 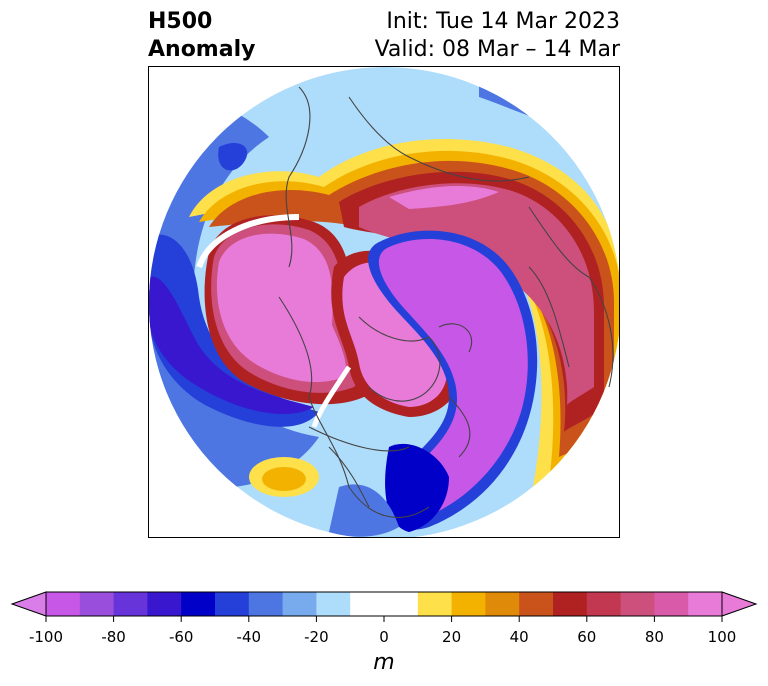 What do you see at coordinates (587, 637) in the screenshot?
I see `colorbar-tick-label: 60` at bounding box center [587, 637].